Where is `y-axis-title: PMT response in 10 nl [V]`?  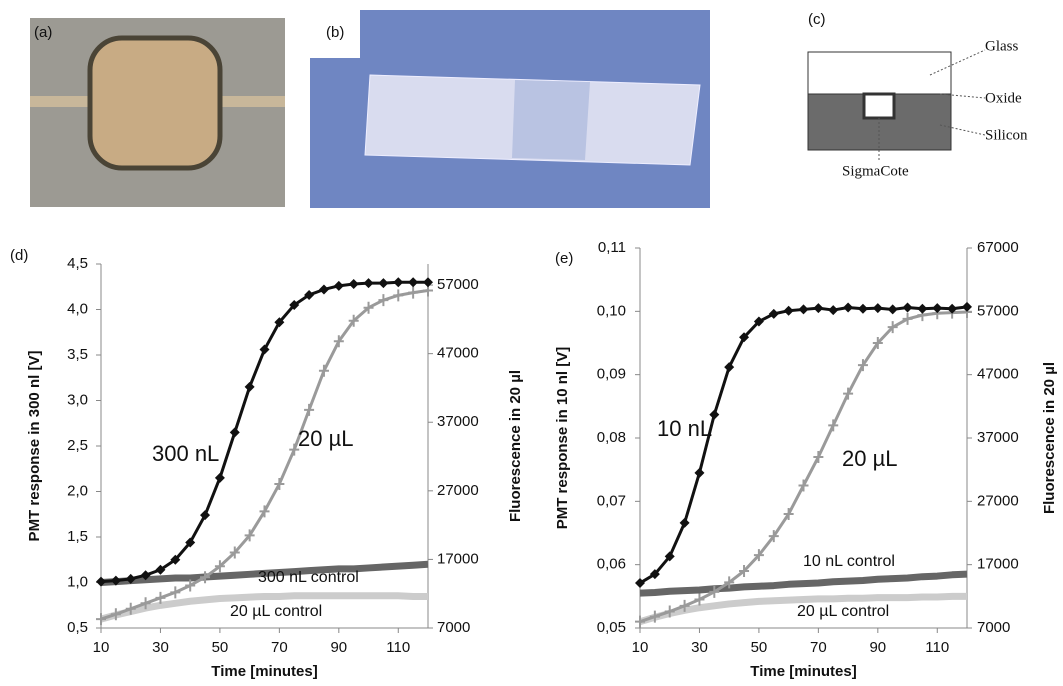
y-axis-title: PMT response in 10 nl [V] is located at coordinates (562, 438).